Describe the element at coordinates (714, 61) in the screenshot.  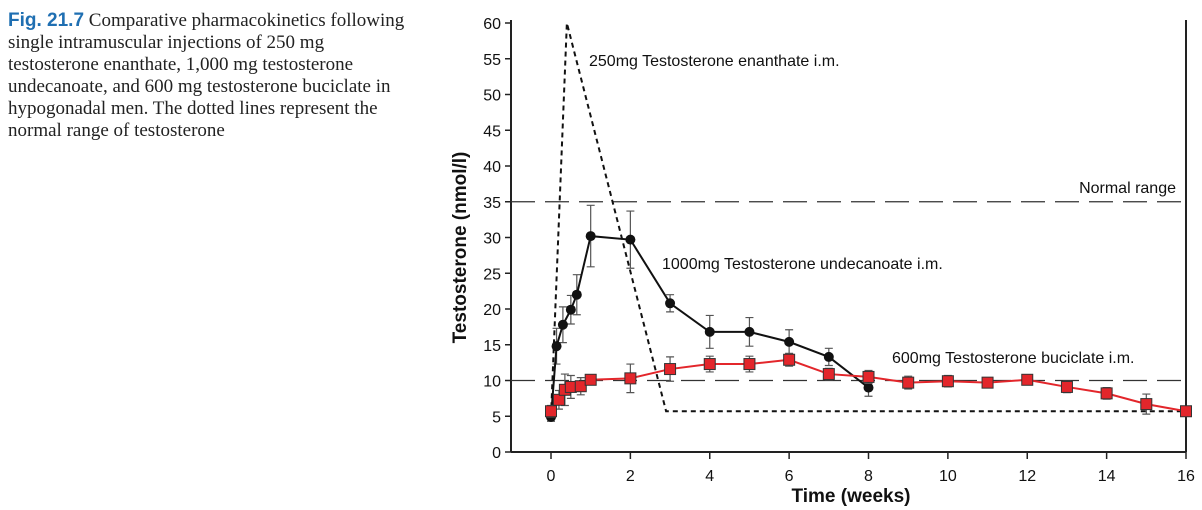
I see `series-label: 250mg Testosterone enanthate i.m.` at that location.